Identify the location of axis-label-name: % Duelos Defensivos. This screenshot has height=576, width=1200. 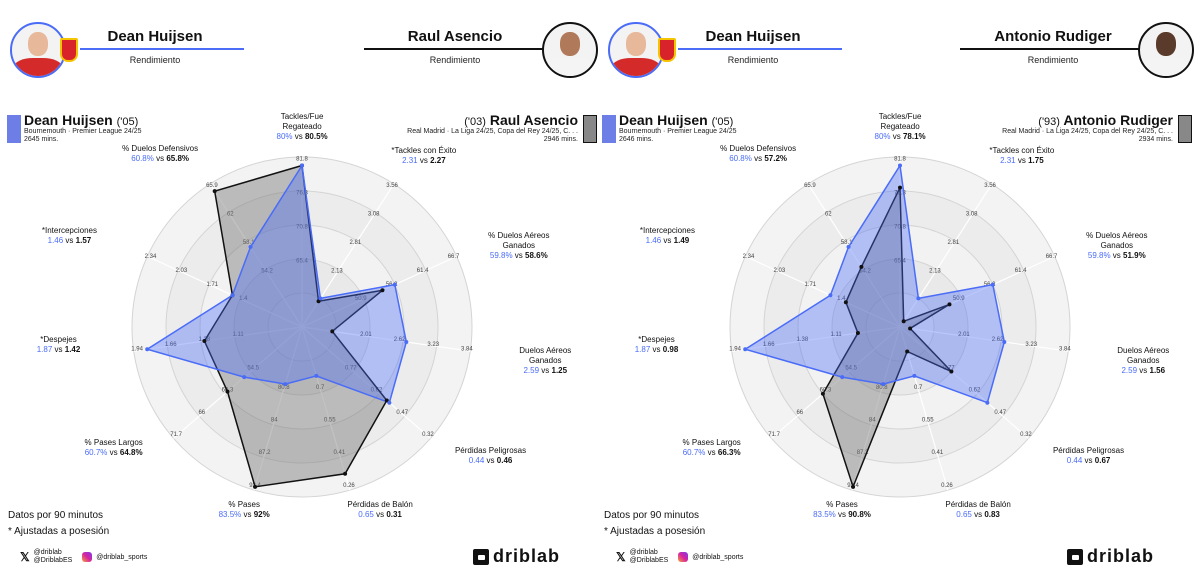
(758, 148).